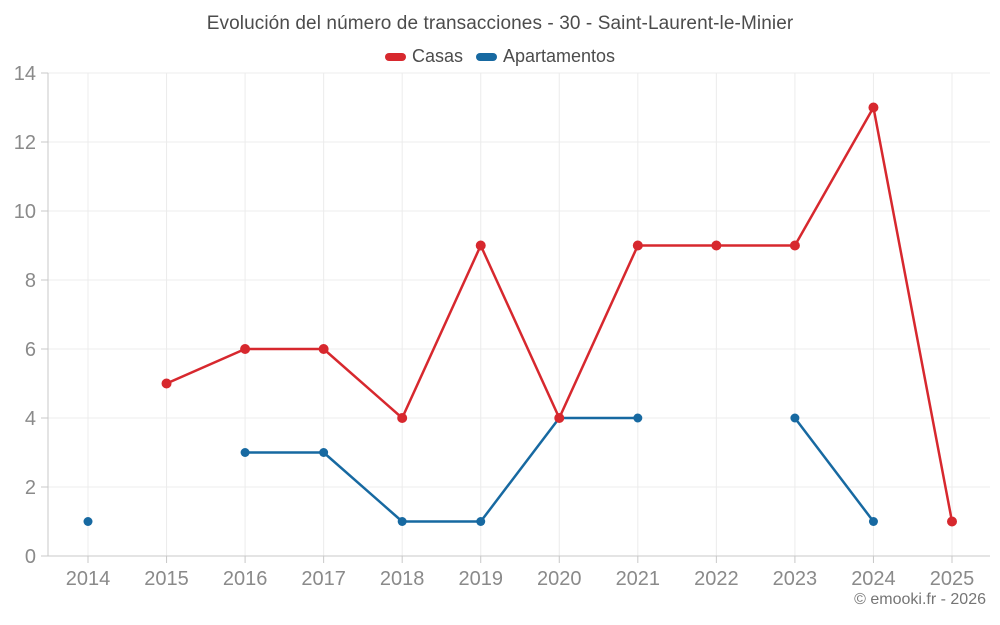 Image resolution: width=1000 pixels, height=625 pixels. I want to click on copyright-footer: © emooki.fr - 2026, so click(920, 599).